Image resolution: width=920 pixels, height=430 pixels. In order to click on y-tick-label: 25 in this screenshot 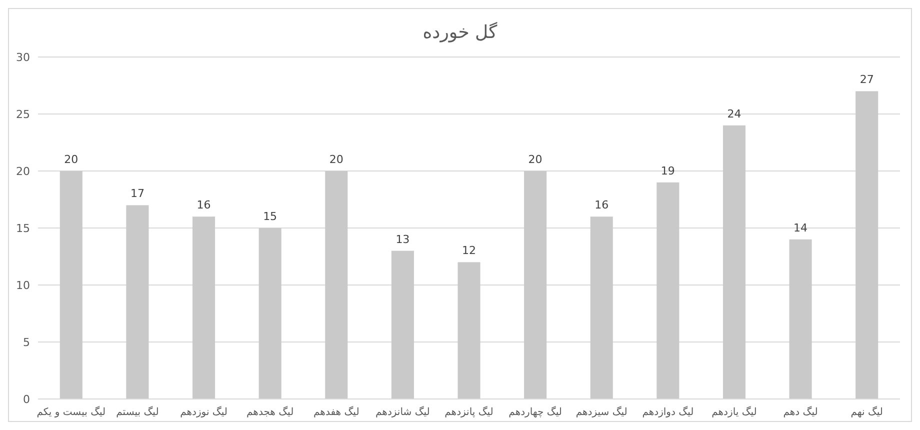, I will do `click(23, 114)`.